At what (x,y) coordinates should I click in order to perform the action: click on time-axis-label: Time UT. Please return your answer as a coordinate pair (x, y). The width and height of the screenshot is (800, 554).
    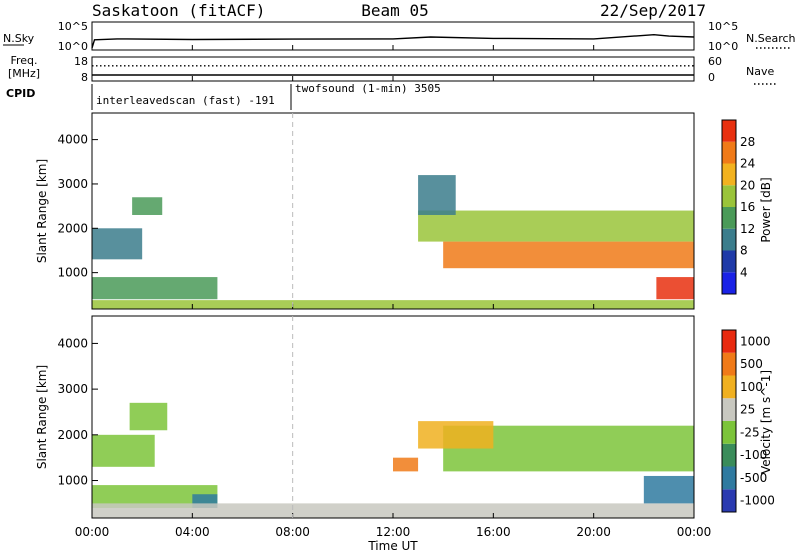
    Looking at the image, I should click on (392, 546).